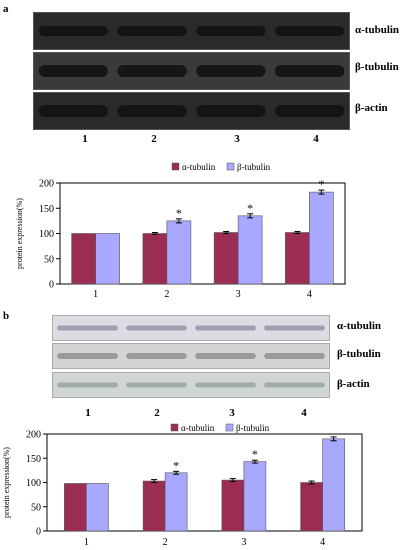 The height and width of the screenshot is (550, 407). Describe the element at coordinates (377, 30) in the screenshot. I see `blot-a-label-alpha: α-tubulin` at that location.